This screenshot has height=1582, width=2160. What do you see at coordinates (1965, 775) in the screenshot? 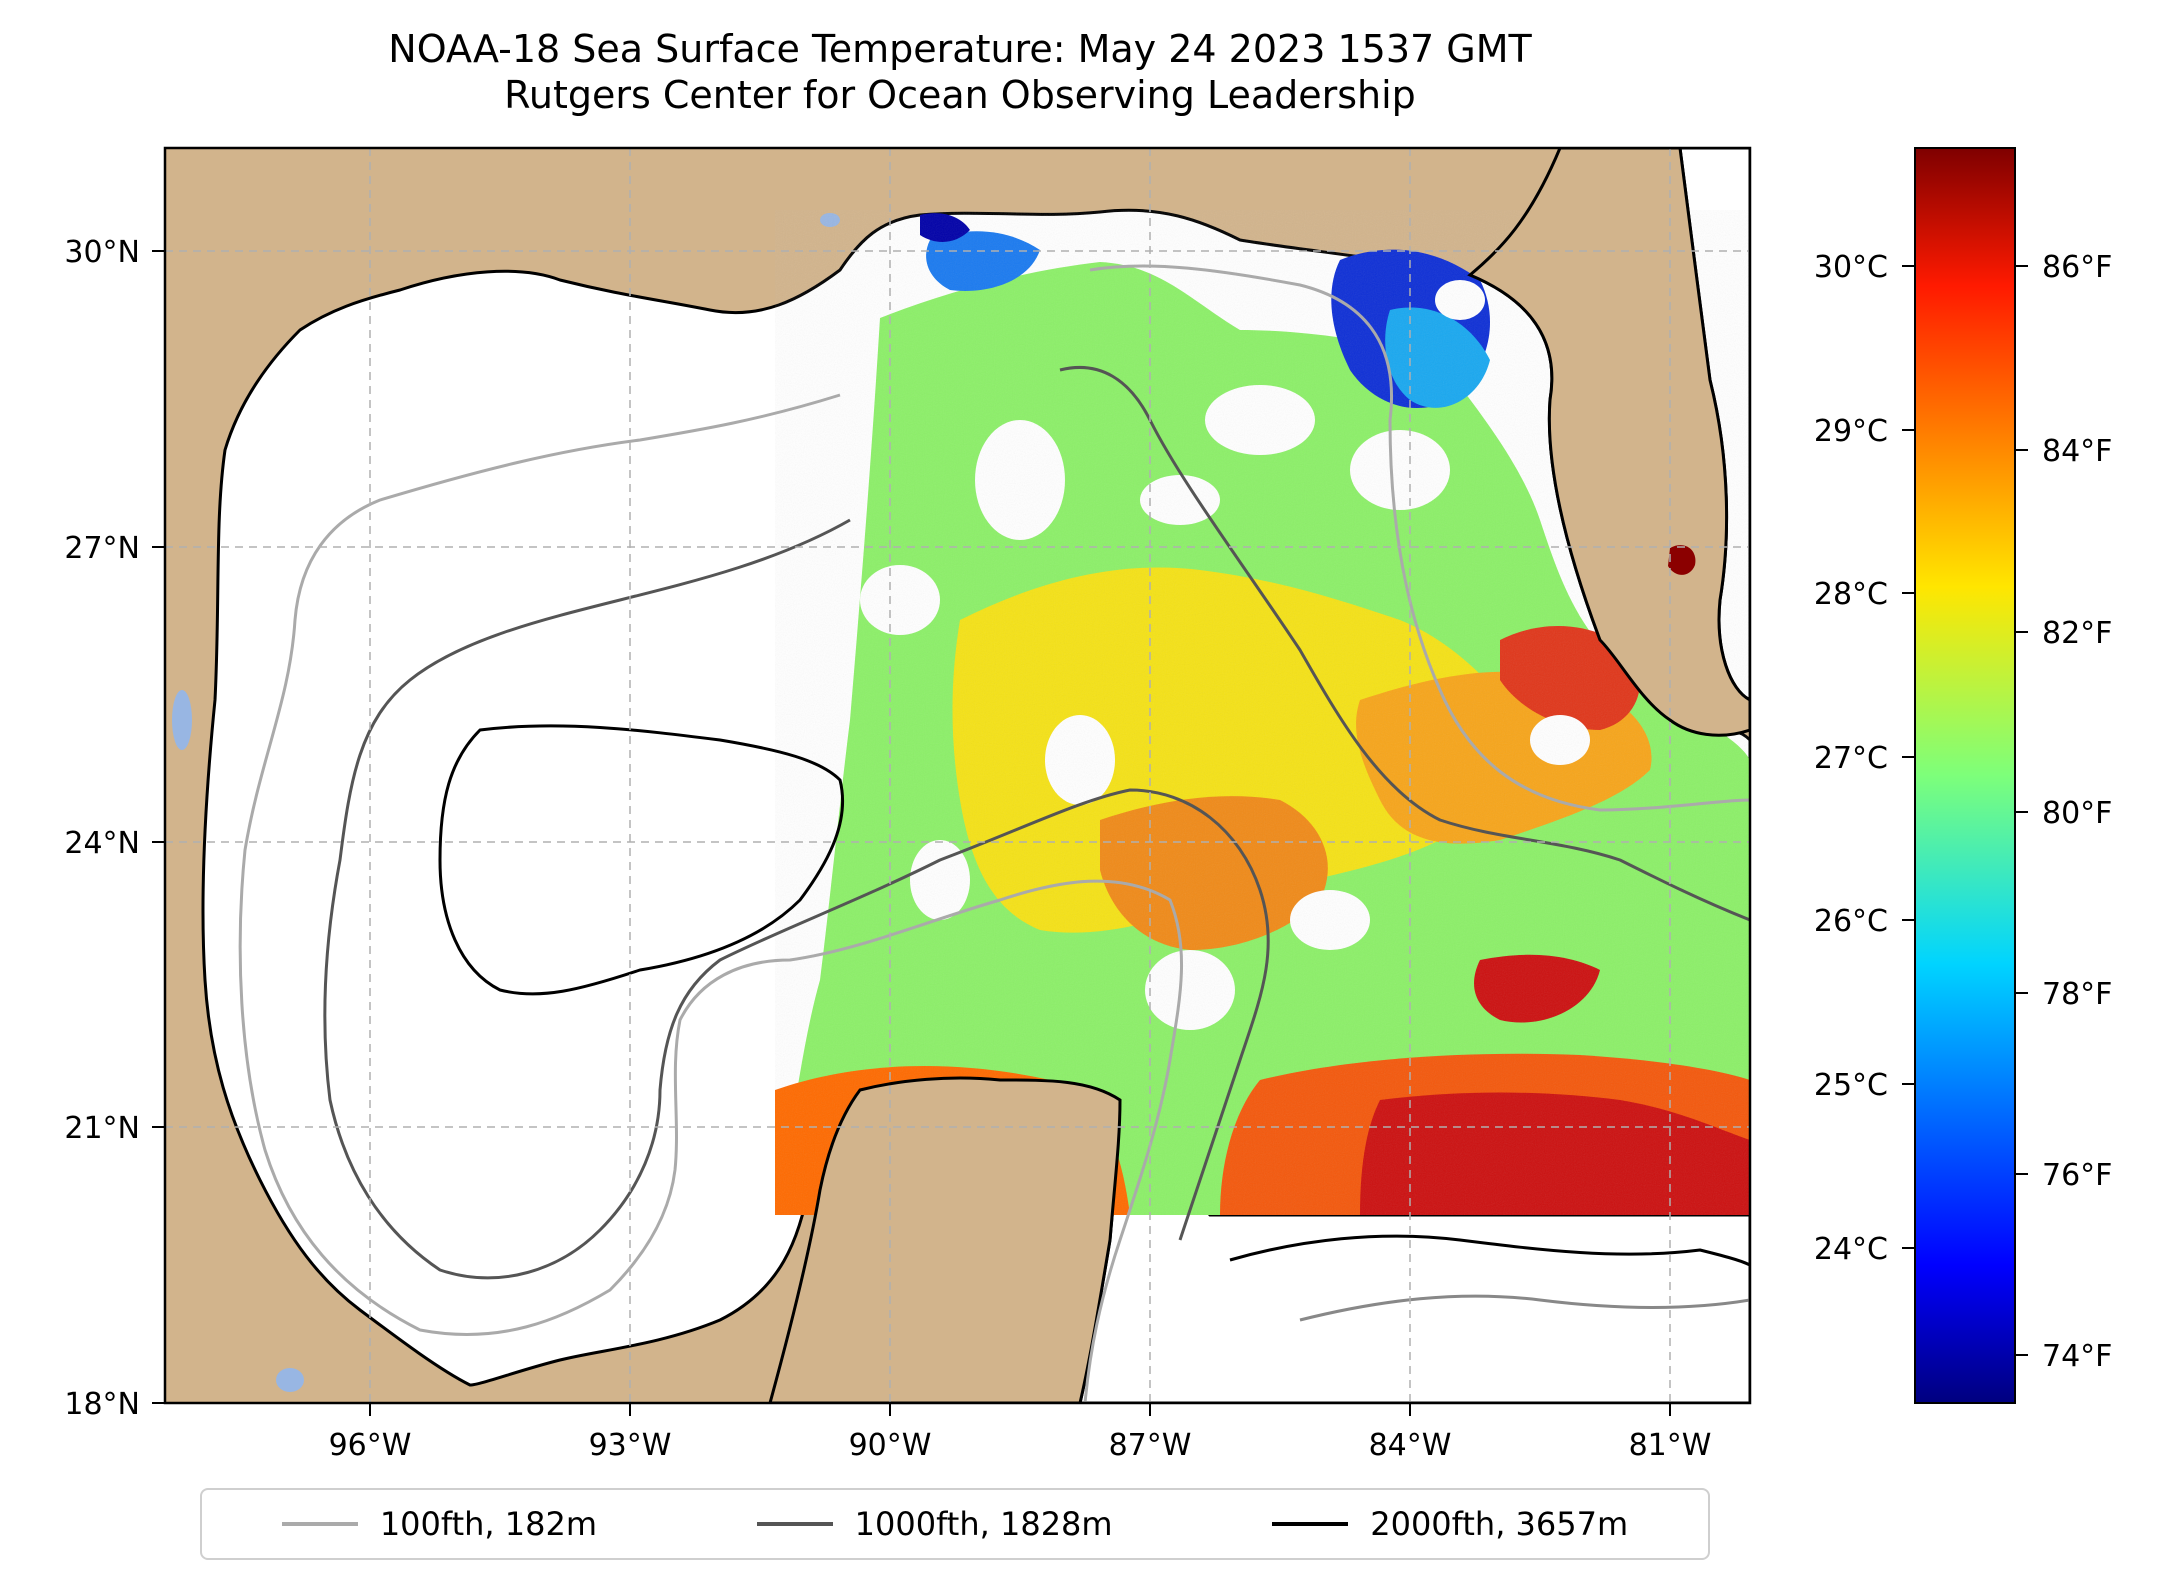
I see `colorbar` at bounding box center [1965, 775].